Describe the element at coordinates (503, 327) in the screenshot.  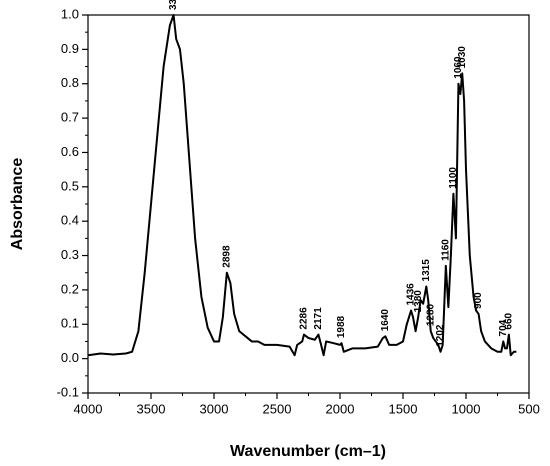
I see `peak-label: 704` at that location.